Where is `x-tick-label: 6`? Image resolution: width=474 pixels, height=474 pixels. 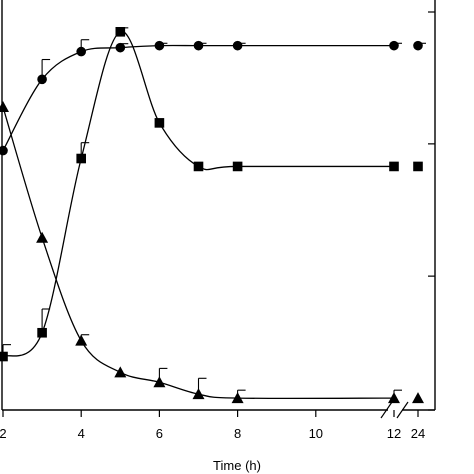
x-tick-label: 6 is located at coordinates (159, 433).